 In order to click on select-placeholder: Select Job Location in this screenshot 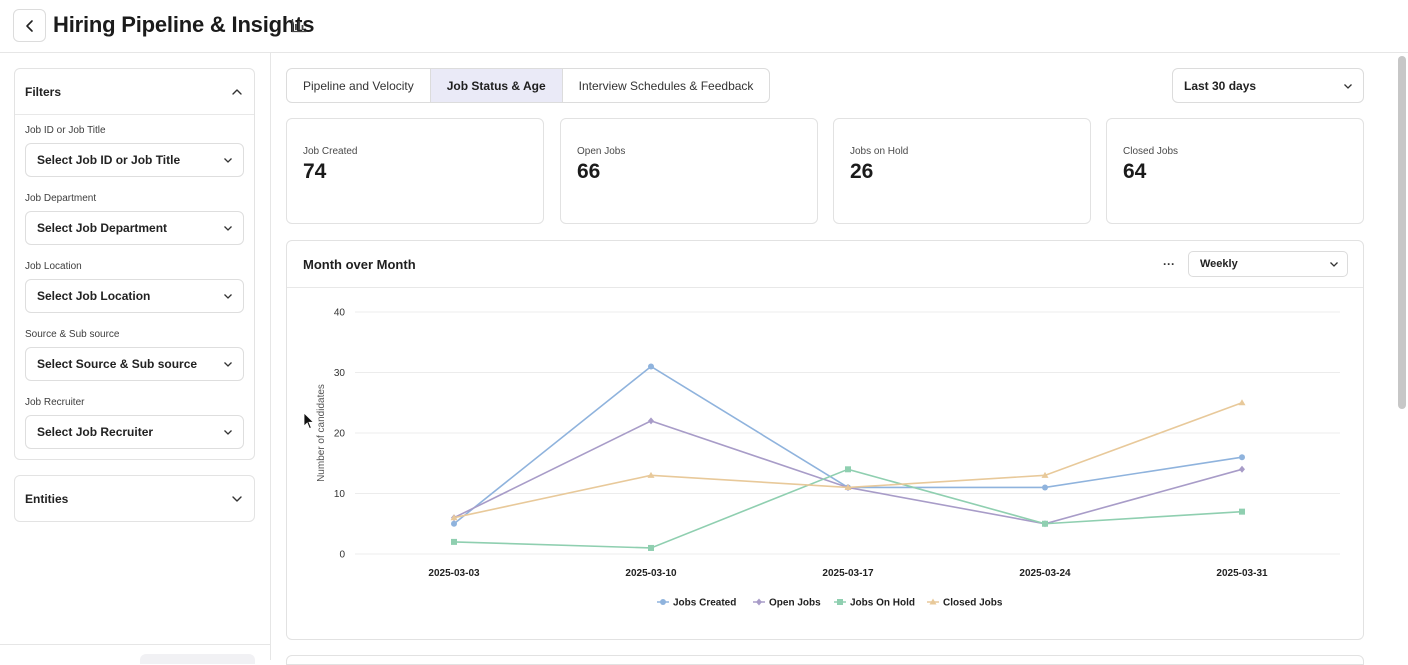, I will do `click(94, 296)`.